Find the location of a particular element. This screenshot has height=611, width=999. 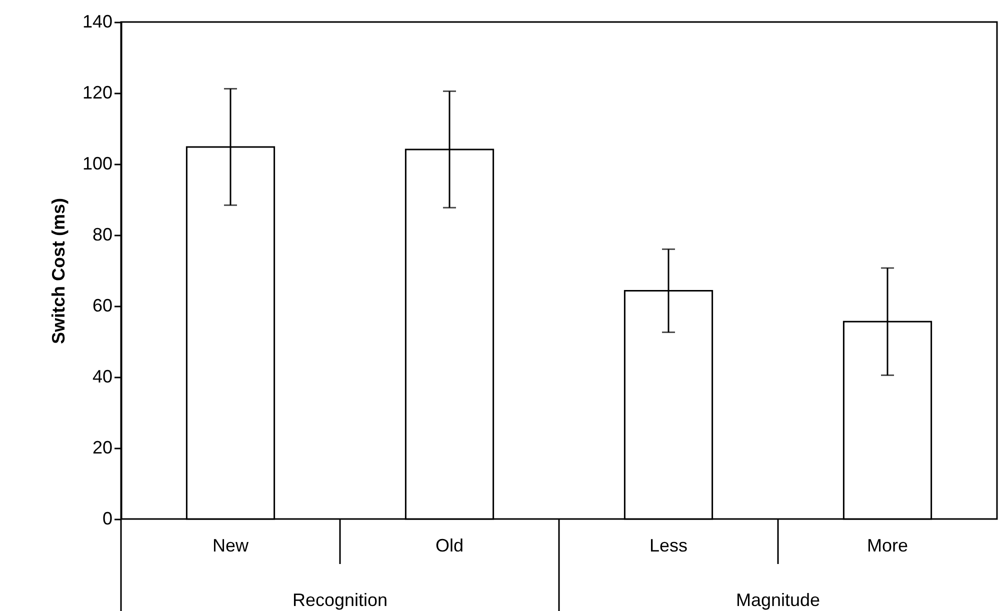

text: Recognition is located at coordinates (340, 600).